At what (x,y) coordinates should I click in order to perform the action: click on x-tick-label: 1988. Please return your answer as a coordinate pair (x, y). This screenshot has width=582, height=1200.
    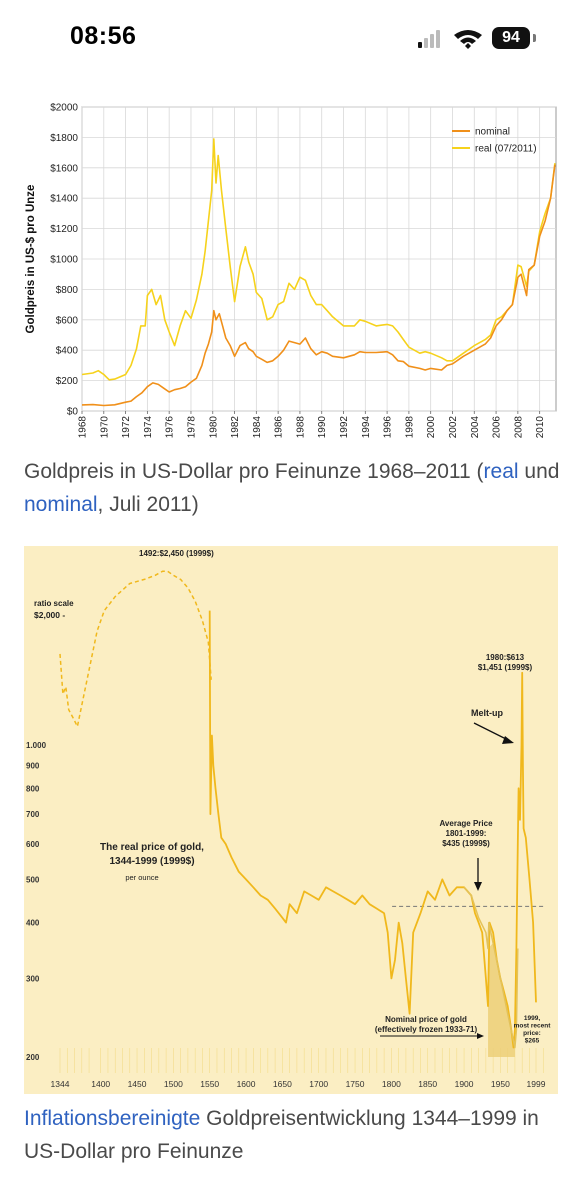
    Looking at the image, I should click on (300, 427).